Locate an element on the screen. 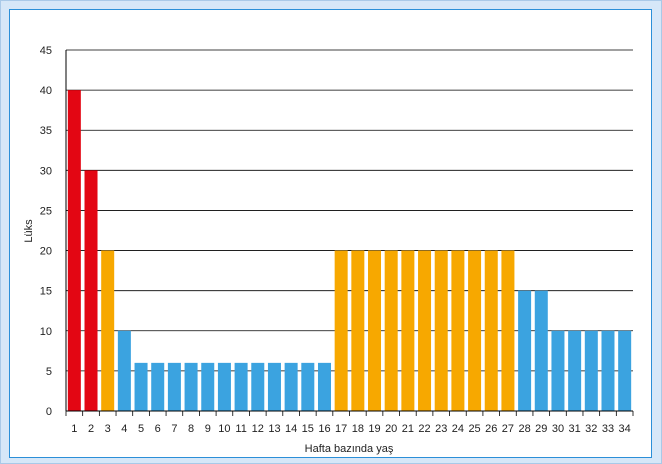 This screenshot has width=662, height=464. x-tick-label: 19 is located at coordinates (374, 429).